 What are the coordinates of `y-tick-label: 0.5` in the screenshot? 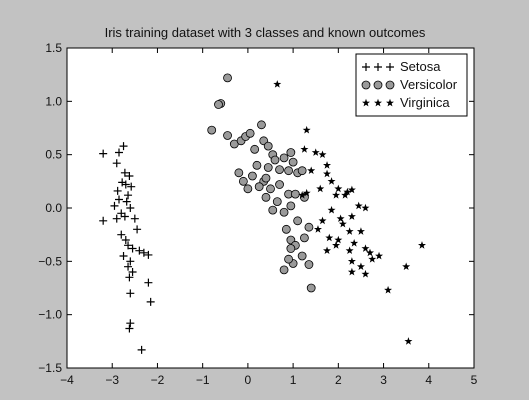 It's located at (53, 155).